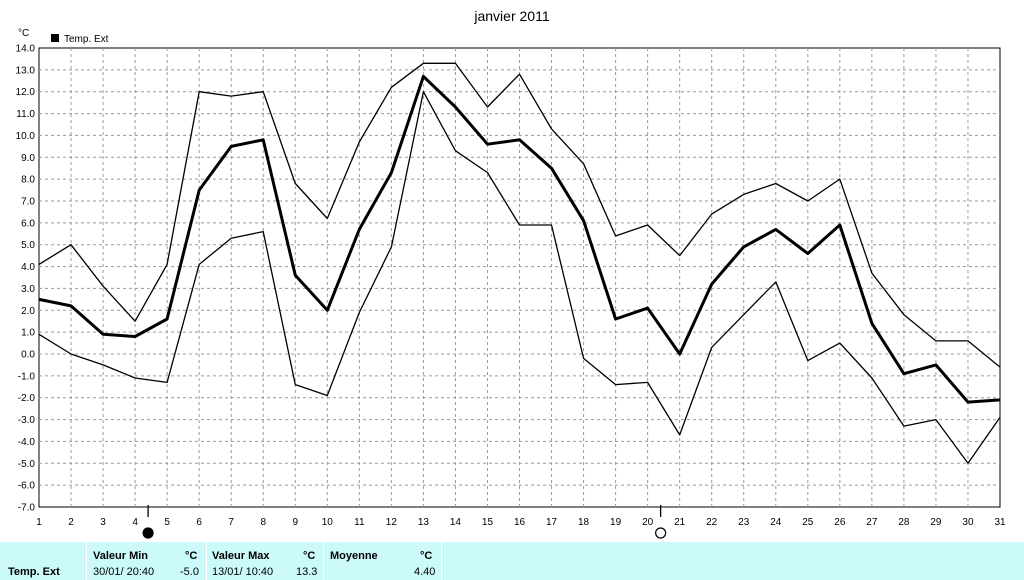 Image resolution: width=1024 pixels, height=580 pixels. Describe the element at coordinates (808, 522) in the screenshot. I see `x-tick-label: 25` at that location.